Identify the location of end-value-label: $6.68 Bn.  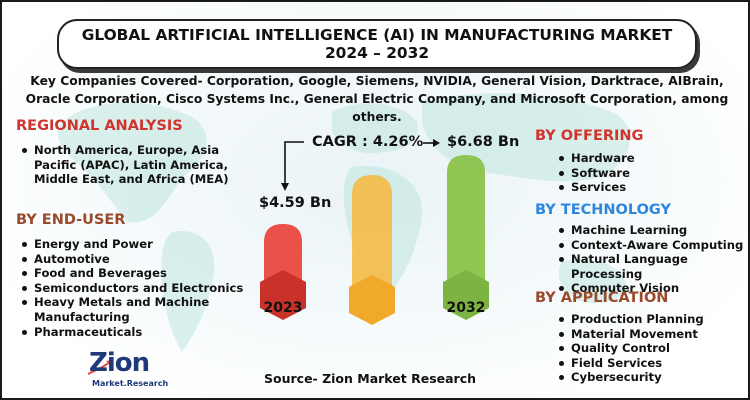
(483, 142).